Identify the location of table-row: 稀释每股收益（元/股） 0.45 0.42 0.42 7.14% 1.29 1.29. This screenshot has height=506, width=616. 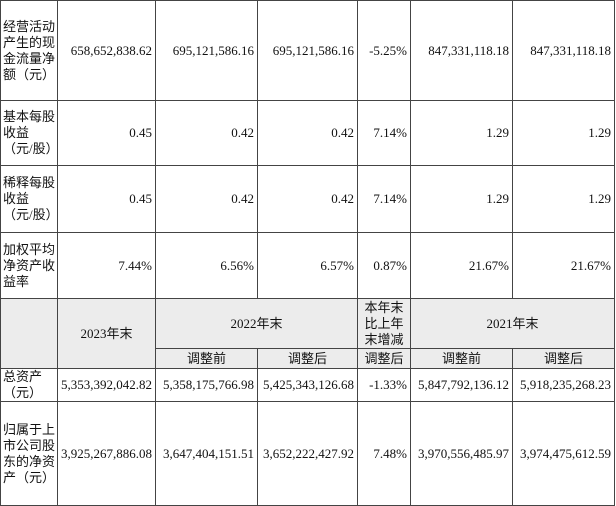
(307, 199).